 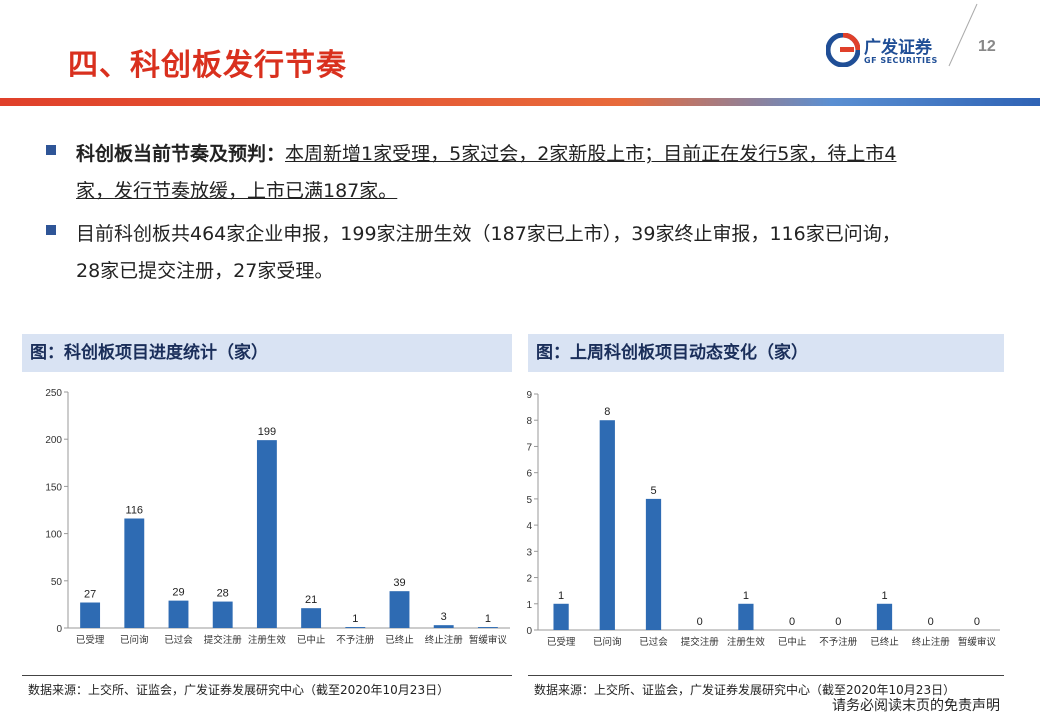 I want to click on bullet-1-bold-prefix: 科创板当前节奏及预判：, so click(x=181, y=154).